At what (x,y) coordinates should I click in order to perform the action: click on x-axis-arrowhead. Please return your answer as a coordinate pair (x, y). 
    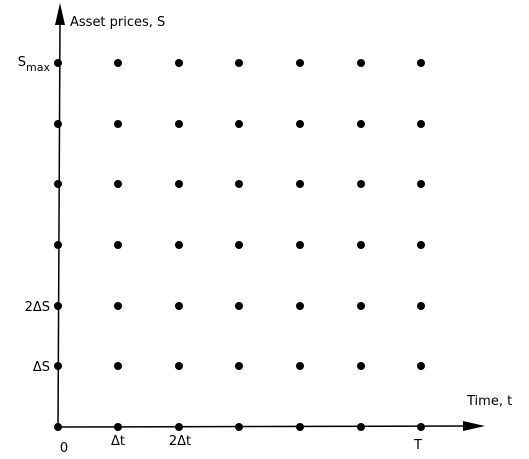
    Looking at the image, I should click on (474, 426).